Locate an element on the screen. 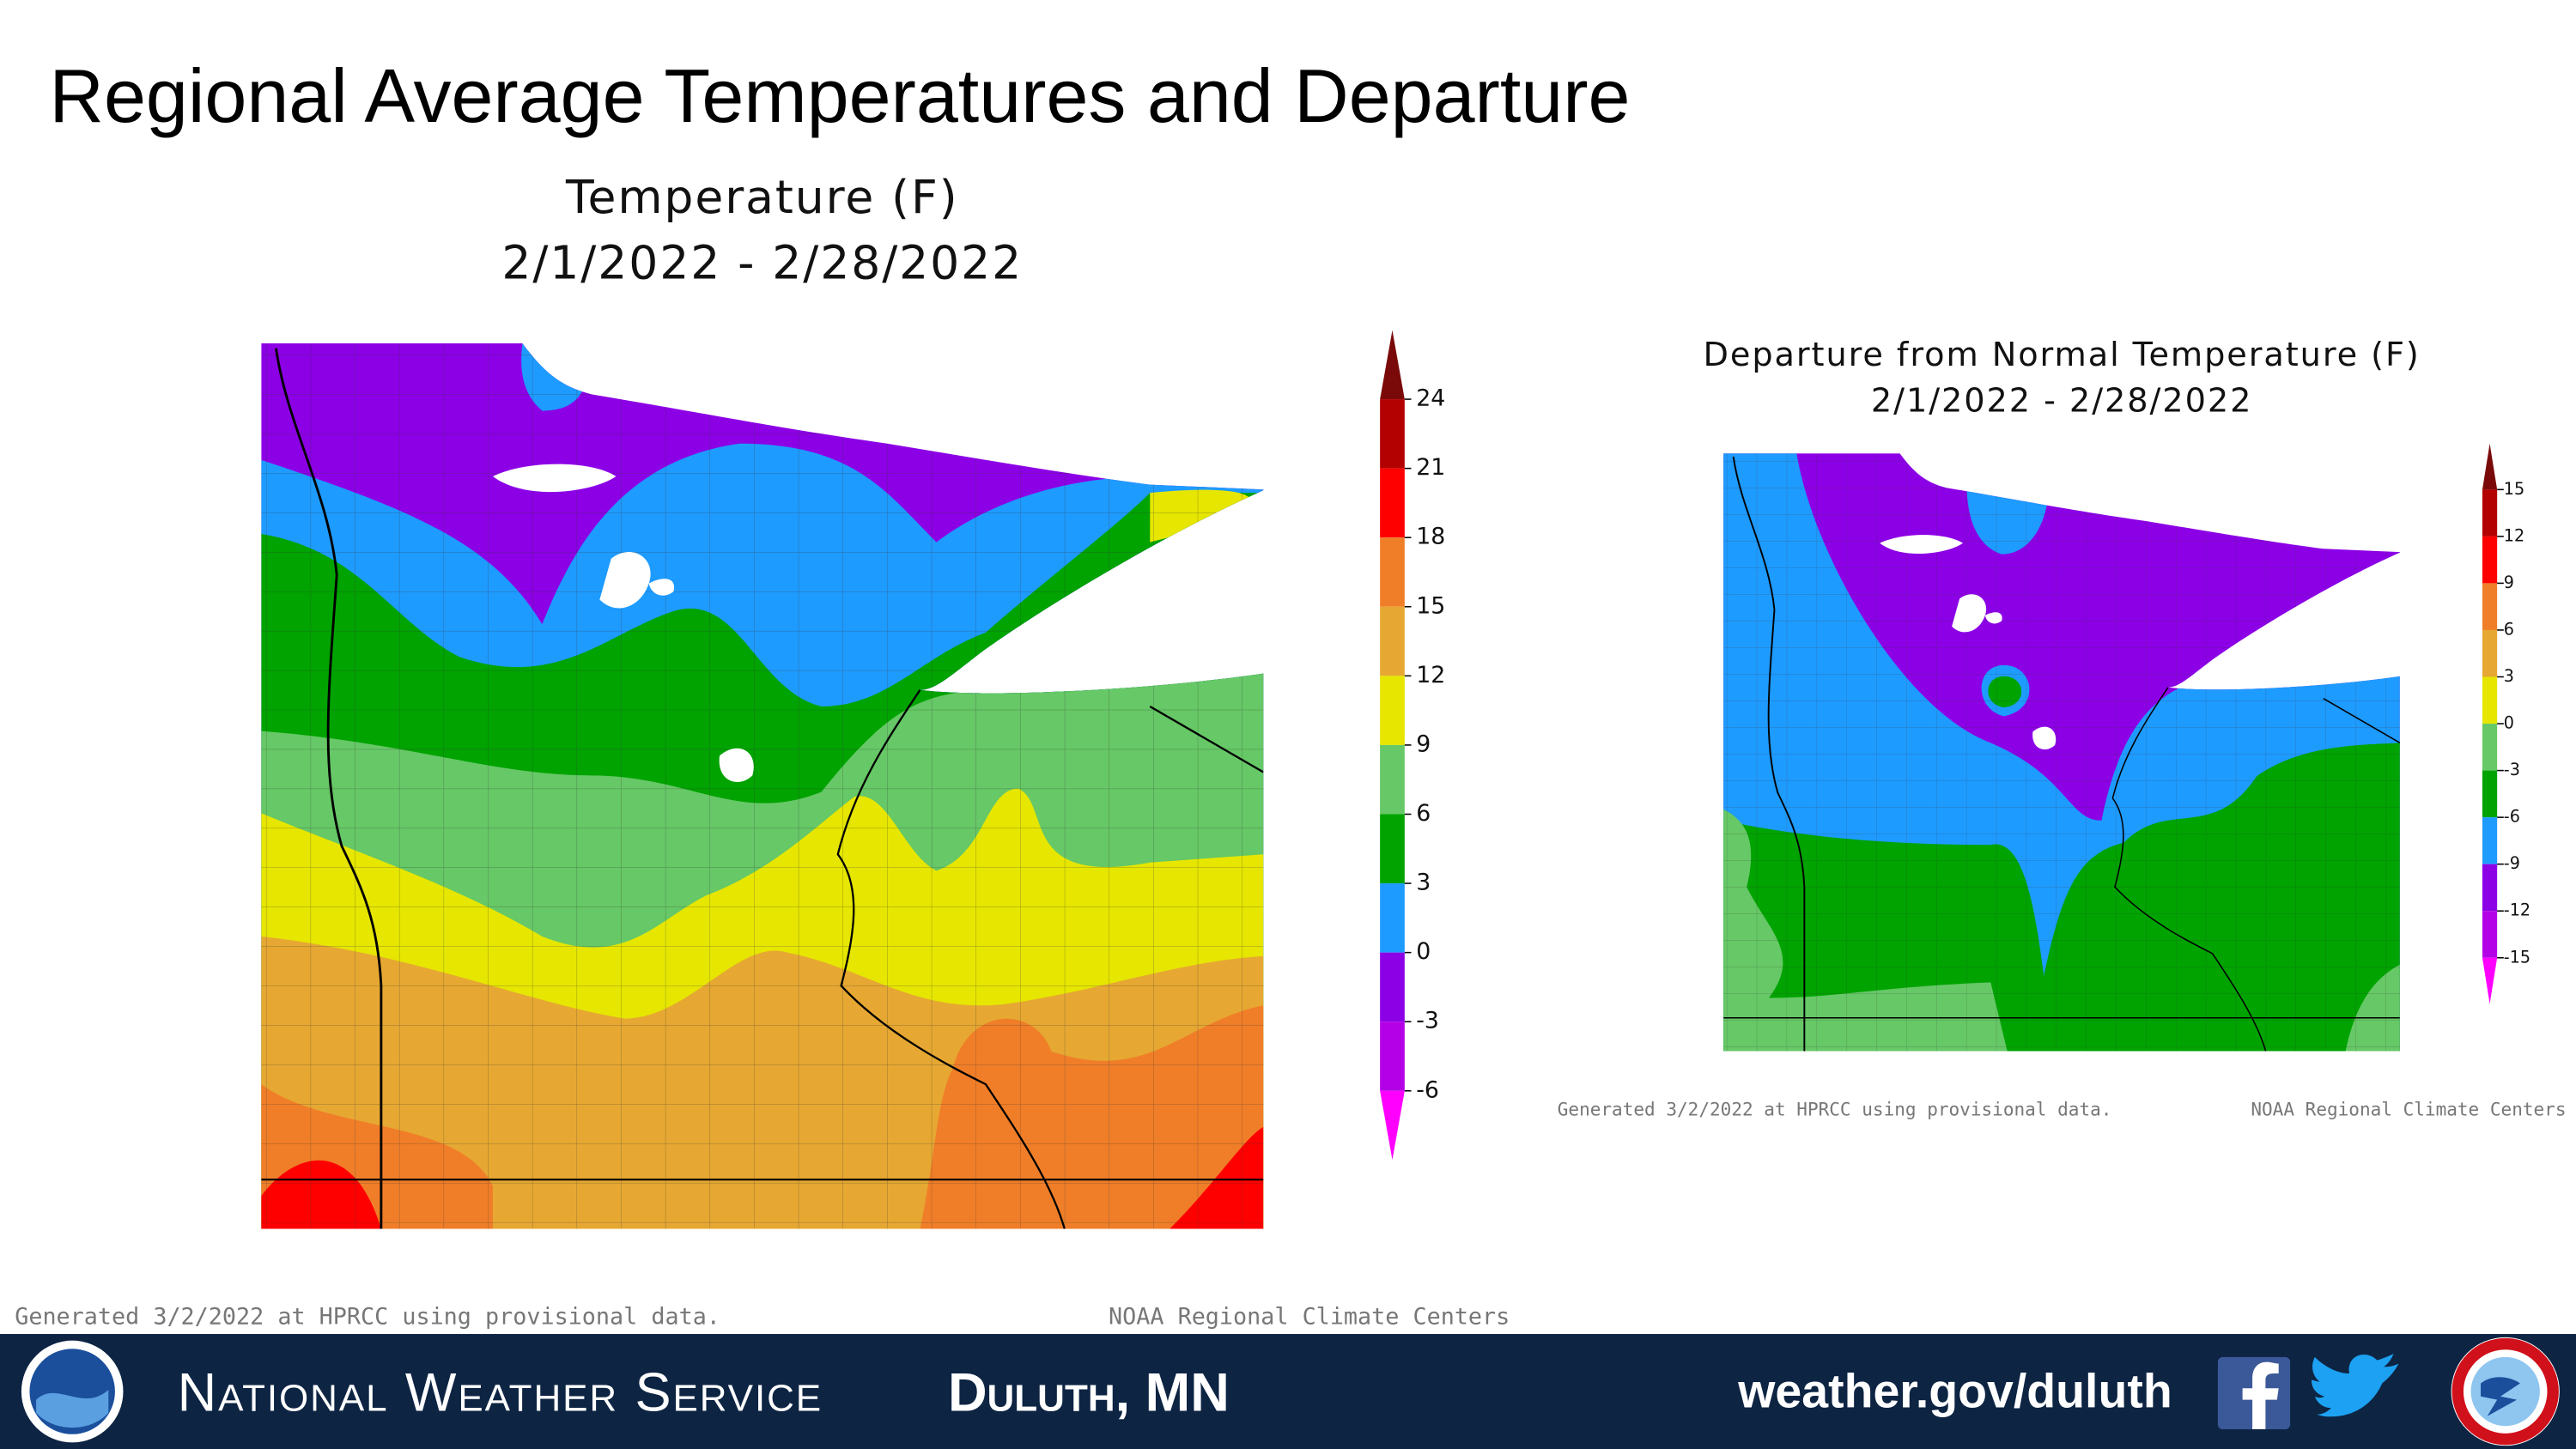 This screenshot has height=1449, width=2576. map-title: Departure from Normal Temperature (F) is located at coordinates (2062, 355).